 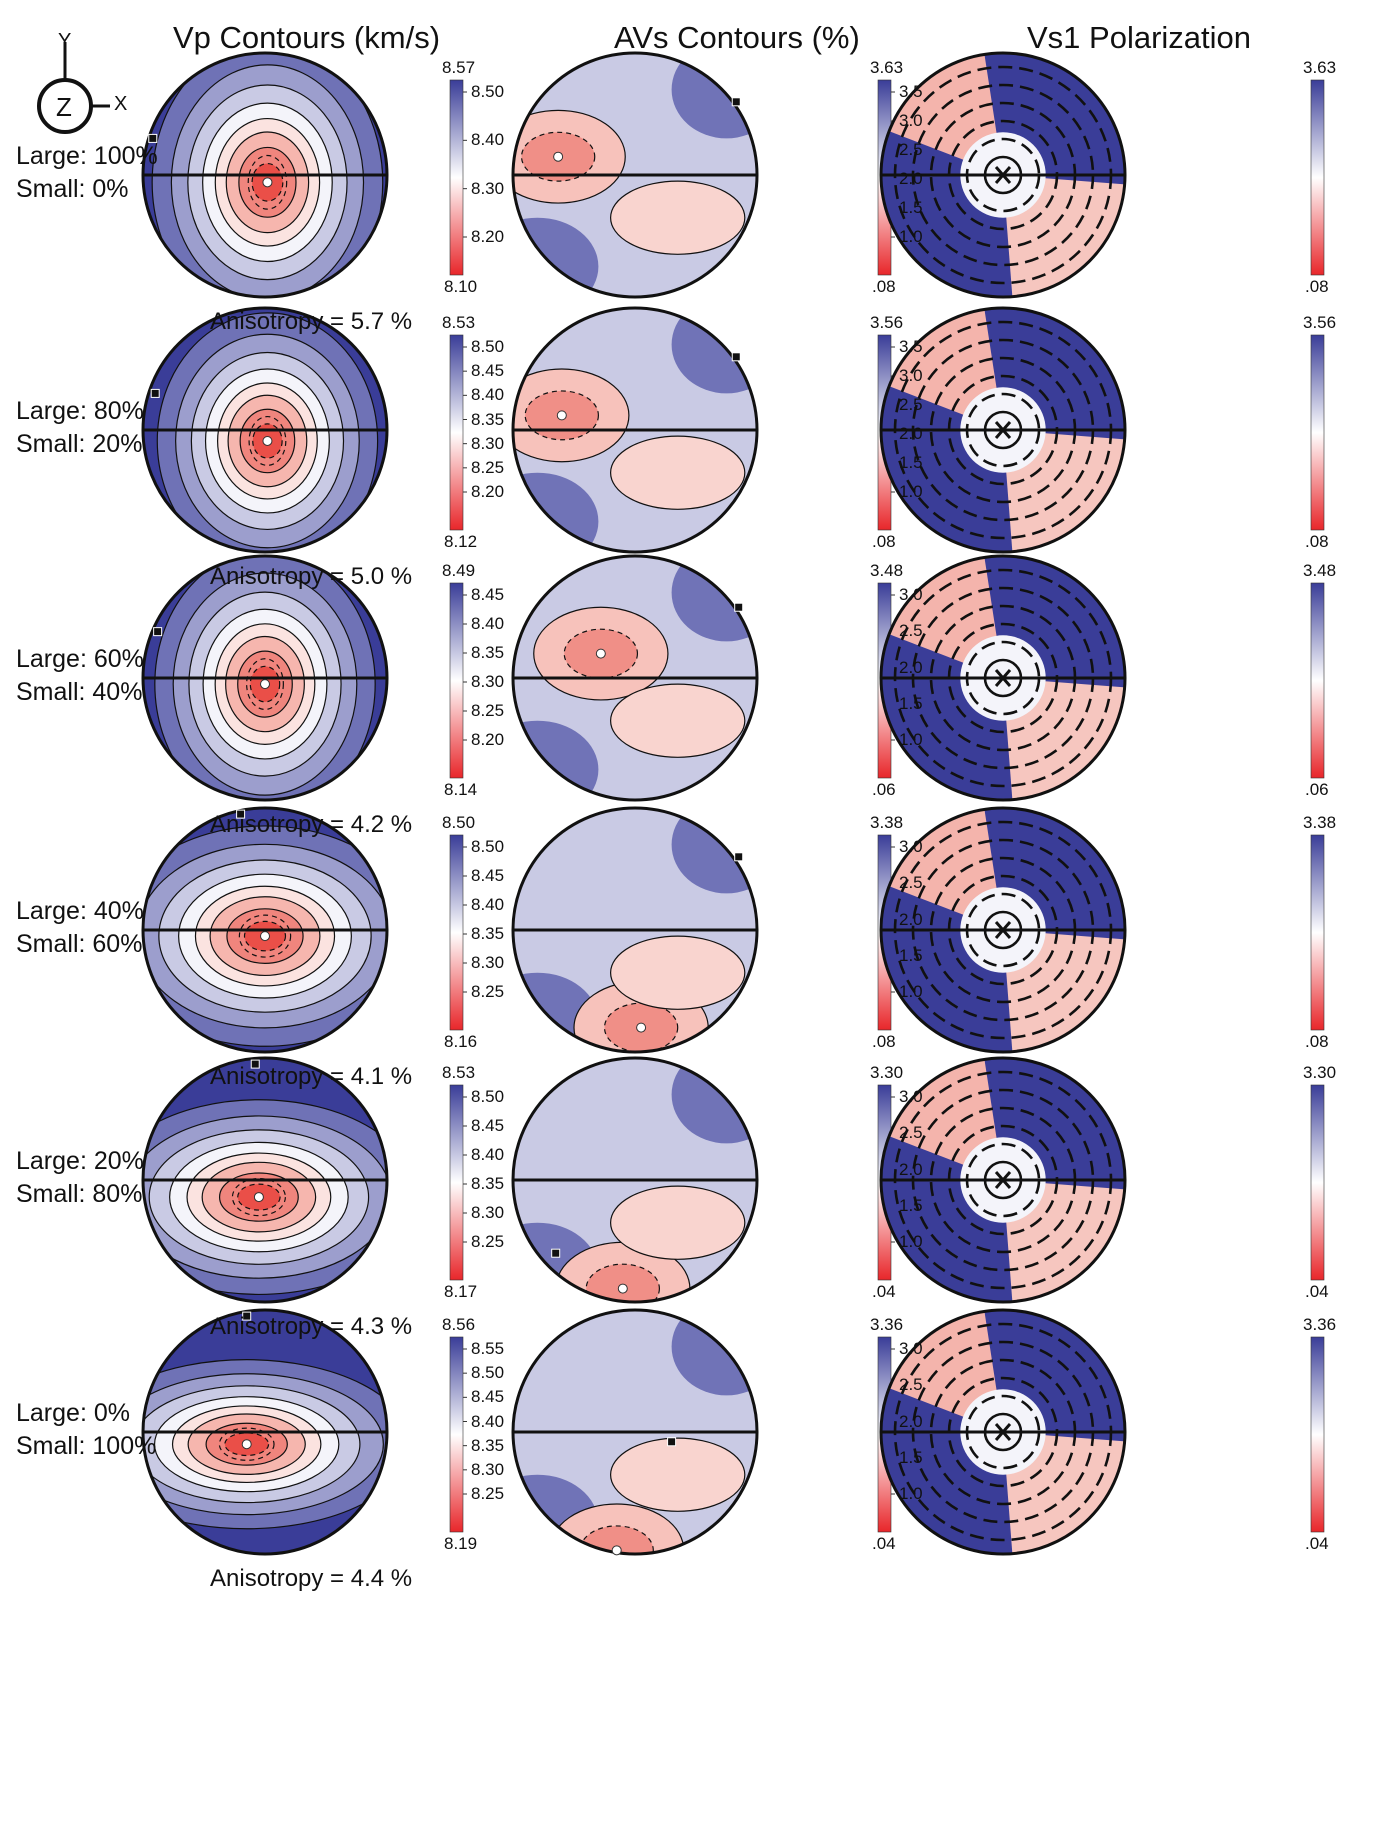 What do you see at coordinates (121, 104) in the screenshot?
I see `axis-x-label: X` at bounding box center [121, 104].